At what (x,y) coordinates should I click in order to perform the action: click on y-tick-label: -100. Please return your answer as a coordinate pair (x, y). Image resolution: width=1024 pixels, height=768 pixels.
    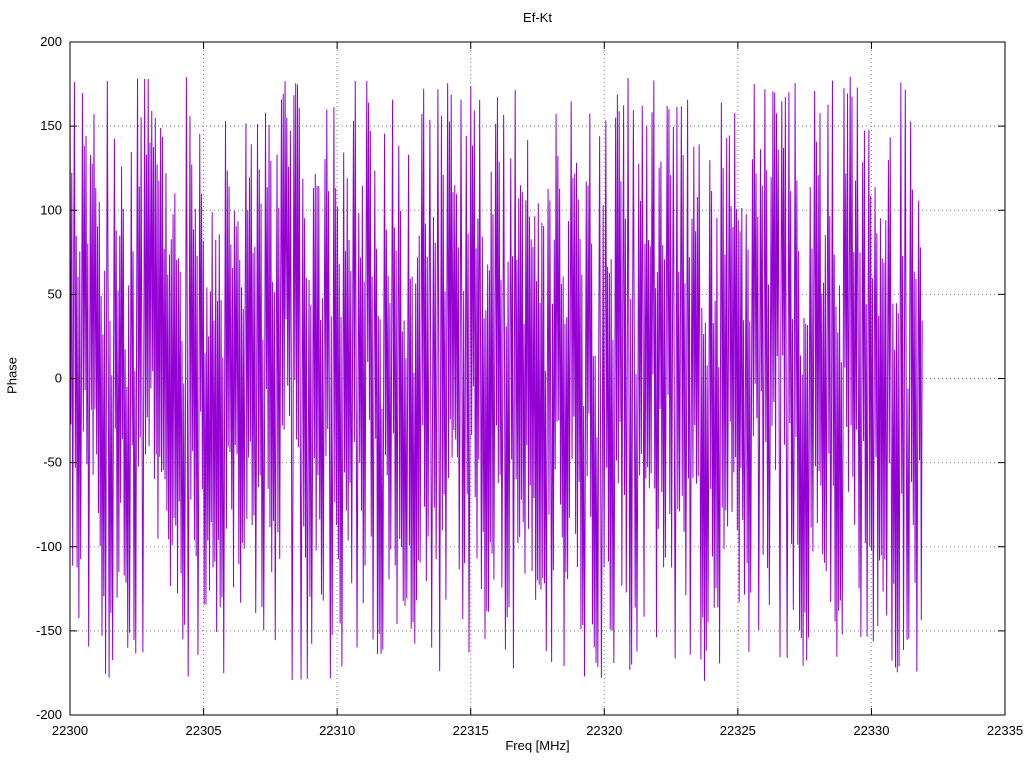
    Looking at the image, I should click on (49, 546).